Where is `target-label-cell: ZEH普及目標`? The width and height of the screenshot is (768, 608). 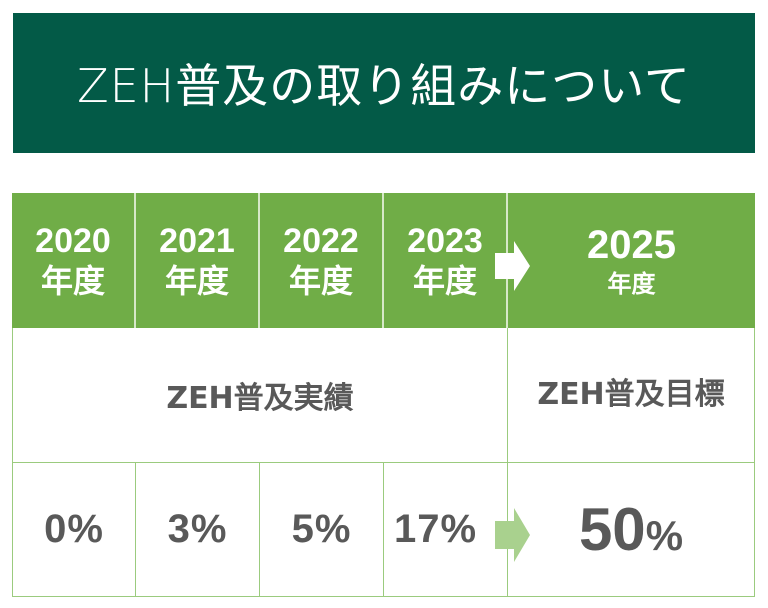
target-label-cell: ZEH普及目標 is located at coordinates (631, 395).